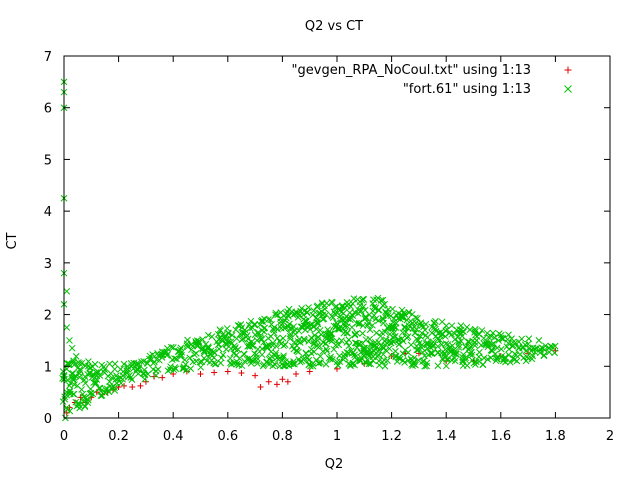 The width and height of the screenshot is (640, 480). I want to click on x-axis-label: Q2, so click(334, 464).